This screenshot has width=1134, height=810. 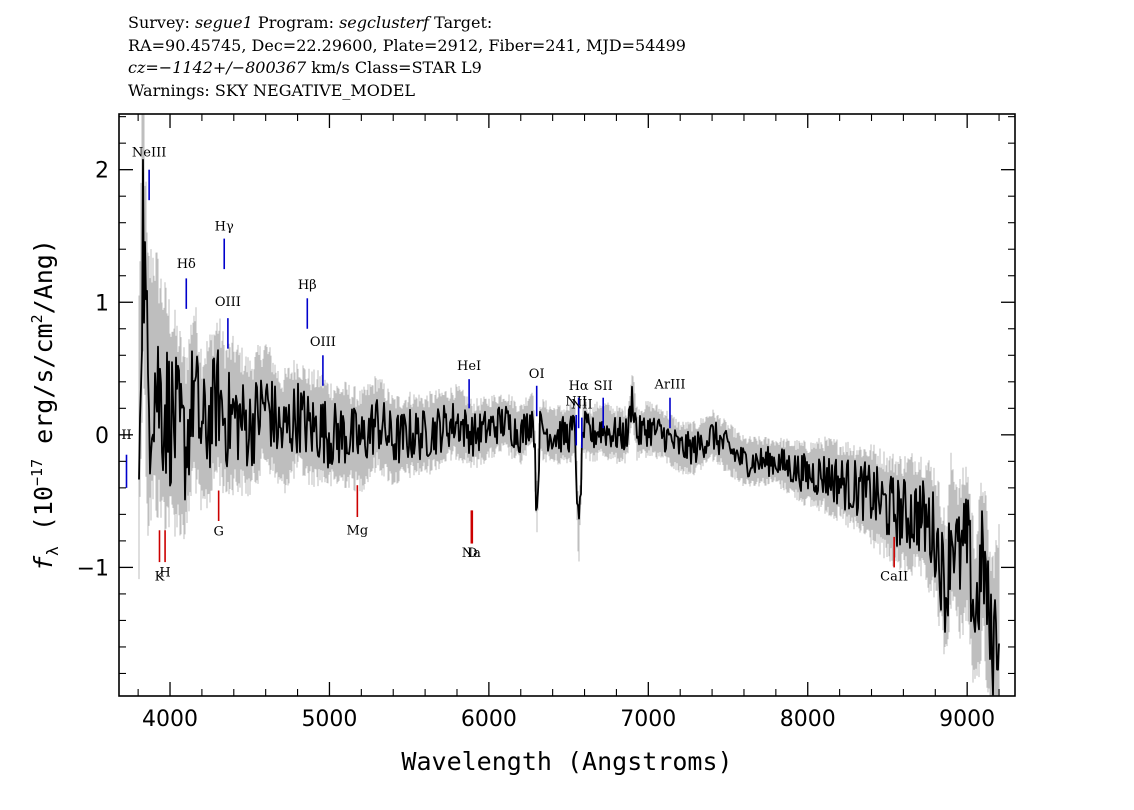 What do you see at coordinates (967, 719) in the screenshot?
I see `x-tick-label: 9000` at bounding box center [967, 719].